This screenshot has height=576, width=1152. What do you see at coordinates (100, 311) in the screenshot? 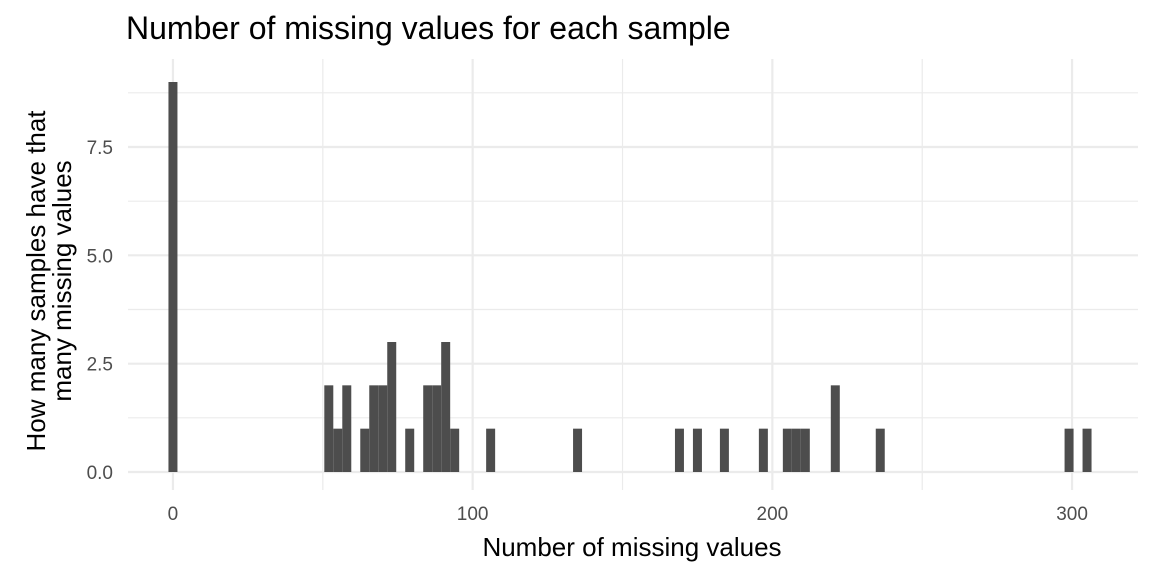
I see `y-tick-labels: 0.0 2.5 5.0 7.5` at bounding box center [100, 311].